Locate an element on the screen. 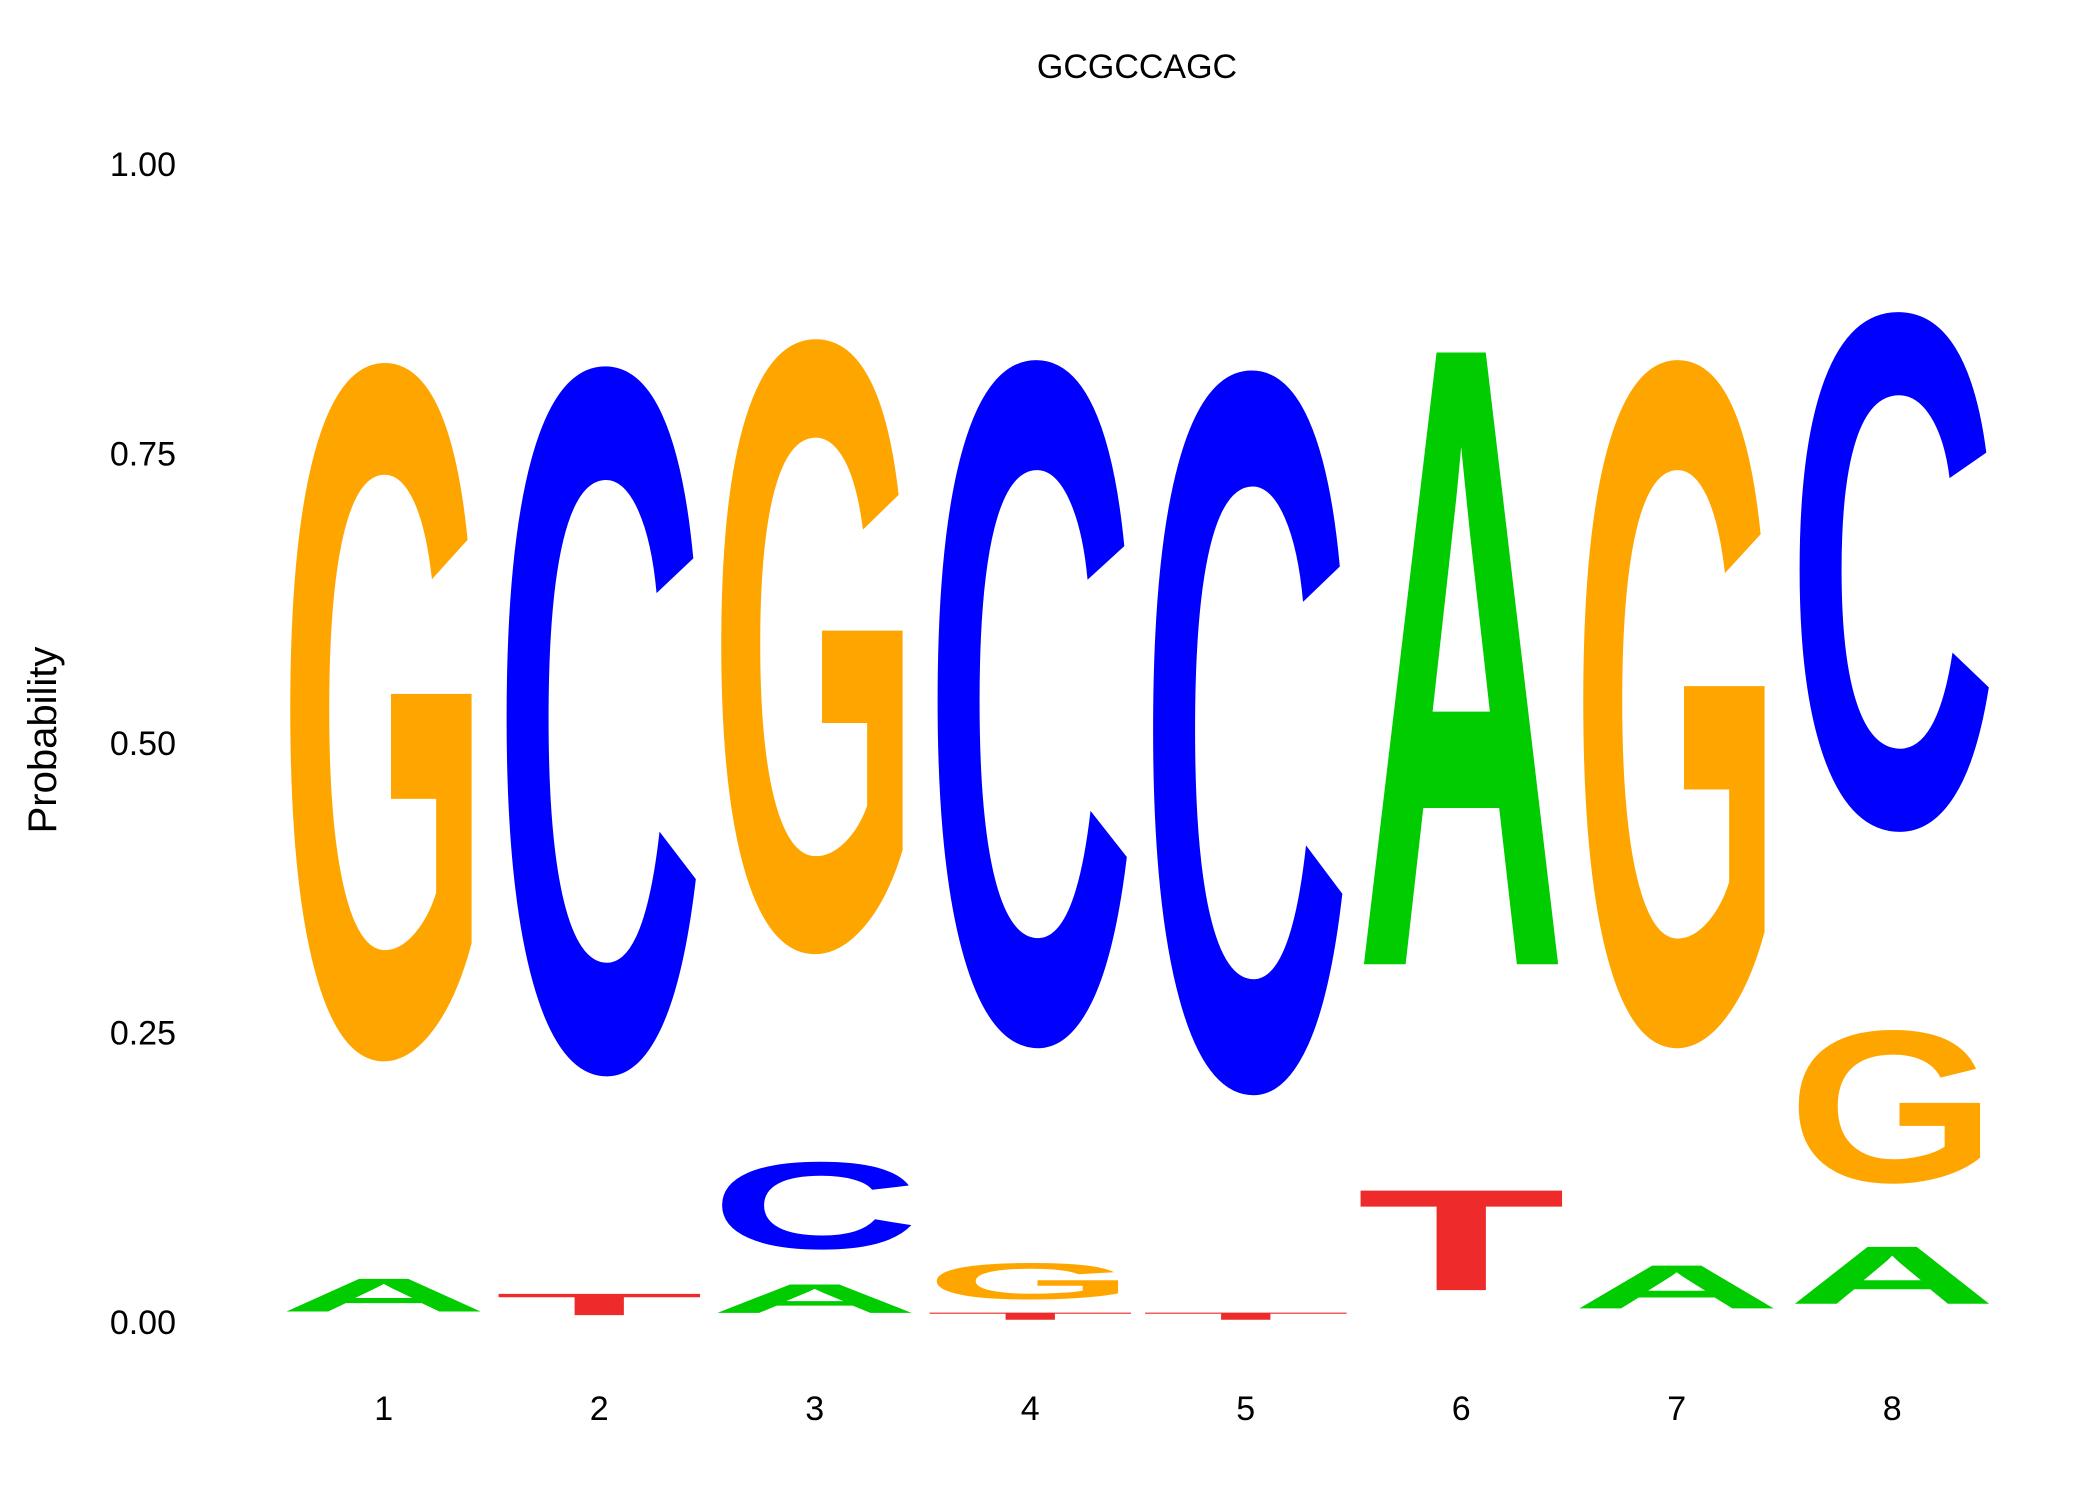  x-tick-label: 4 is located at coordinates (1030, 1409).